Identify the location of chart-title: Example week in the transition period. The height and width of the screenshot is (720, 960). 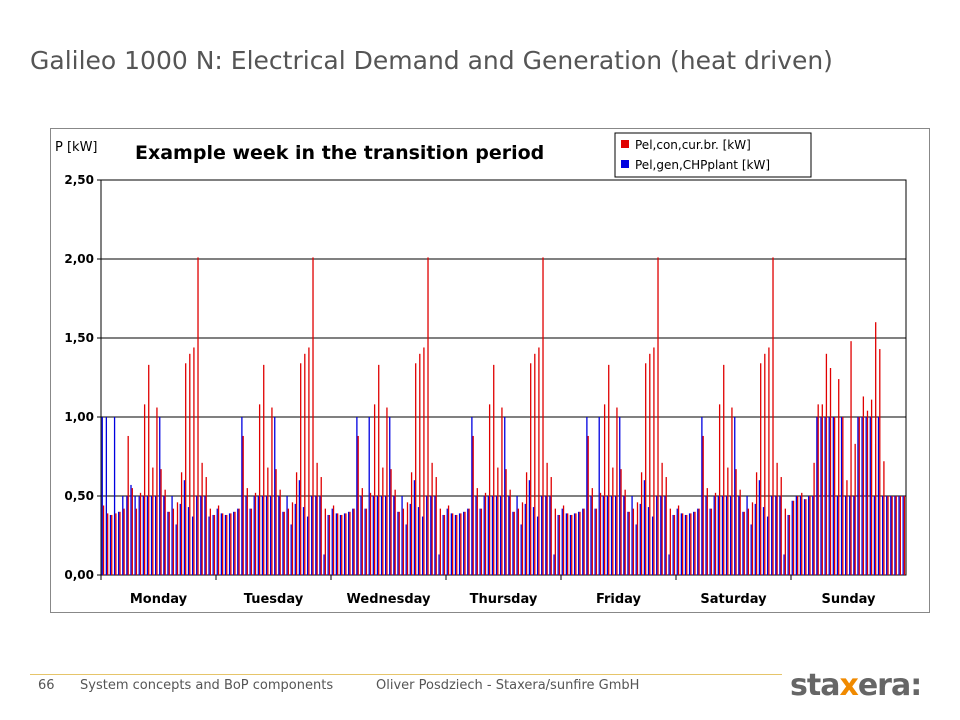
(339, 153).